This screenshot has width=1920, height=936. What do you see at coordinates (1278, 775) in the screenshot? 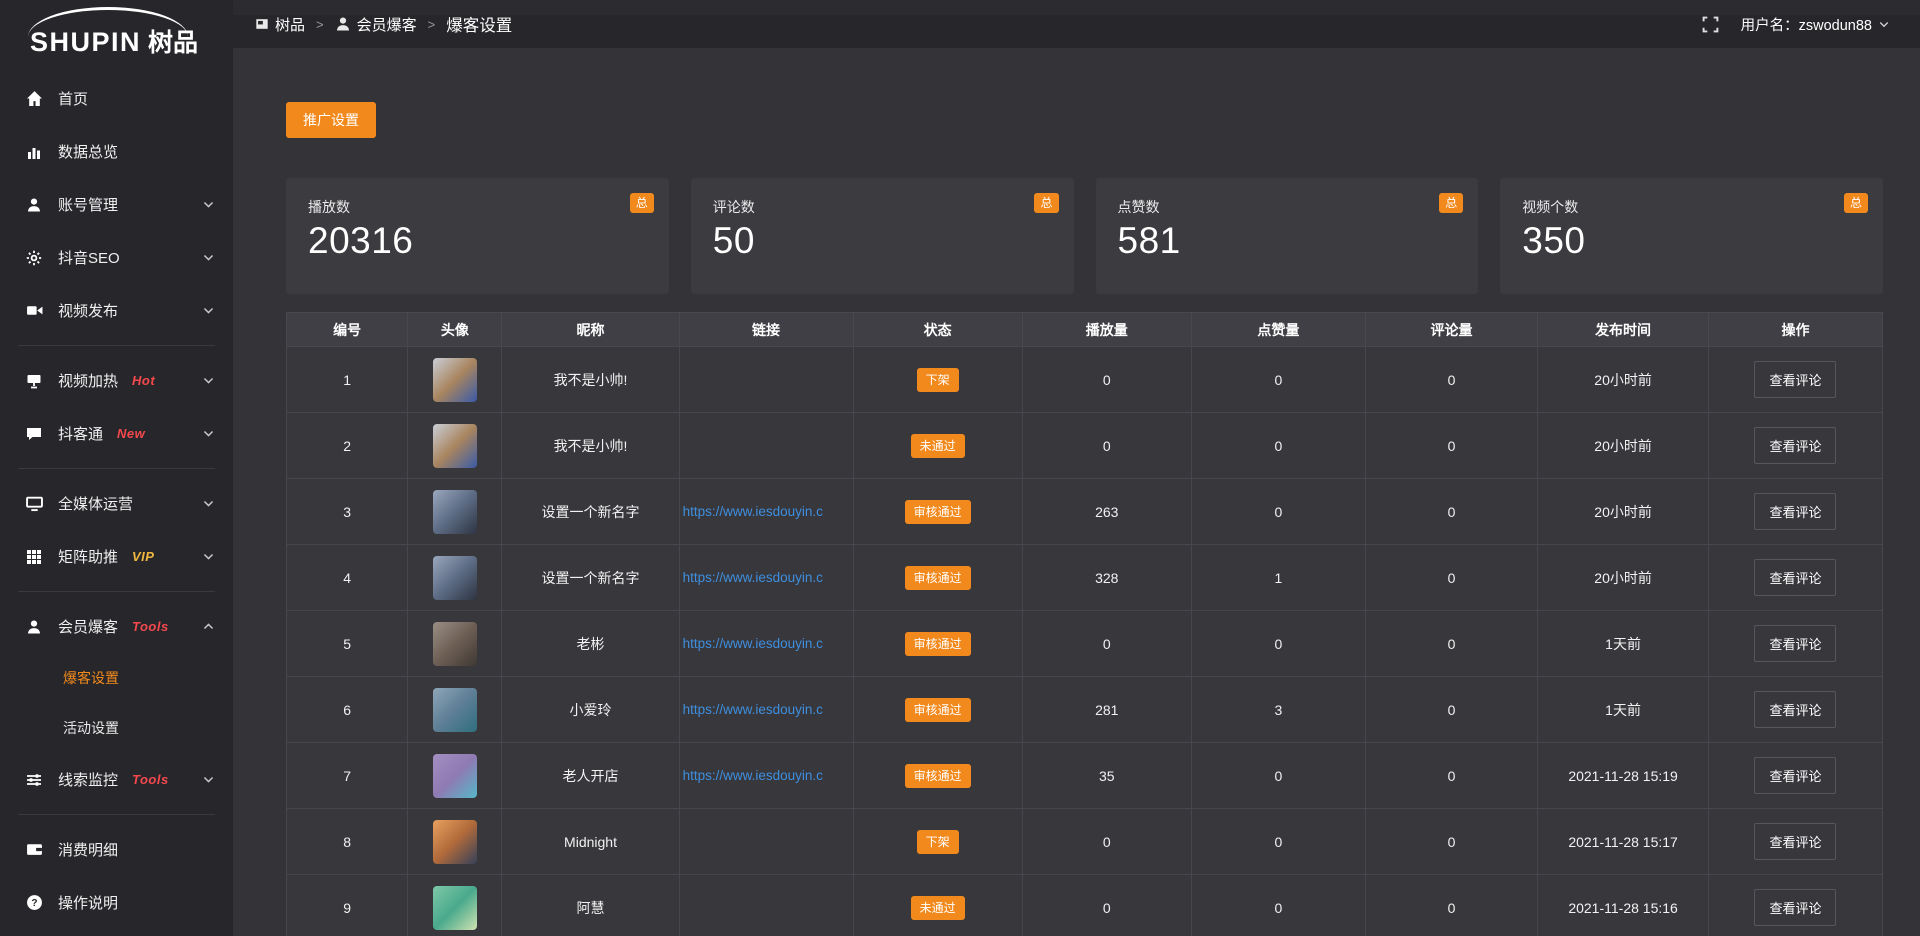
I see `cell-likes: 0` at bounding box center [1278, 775].